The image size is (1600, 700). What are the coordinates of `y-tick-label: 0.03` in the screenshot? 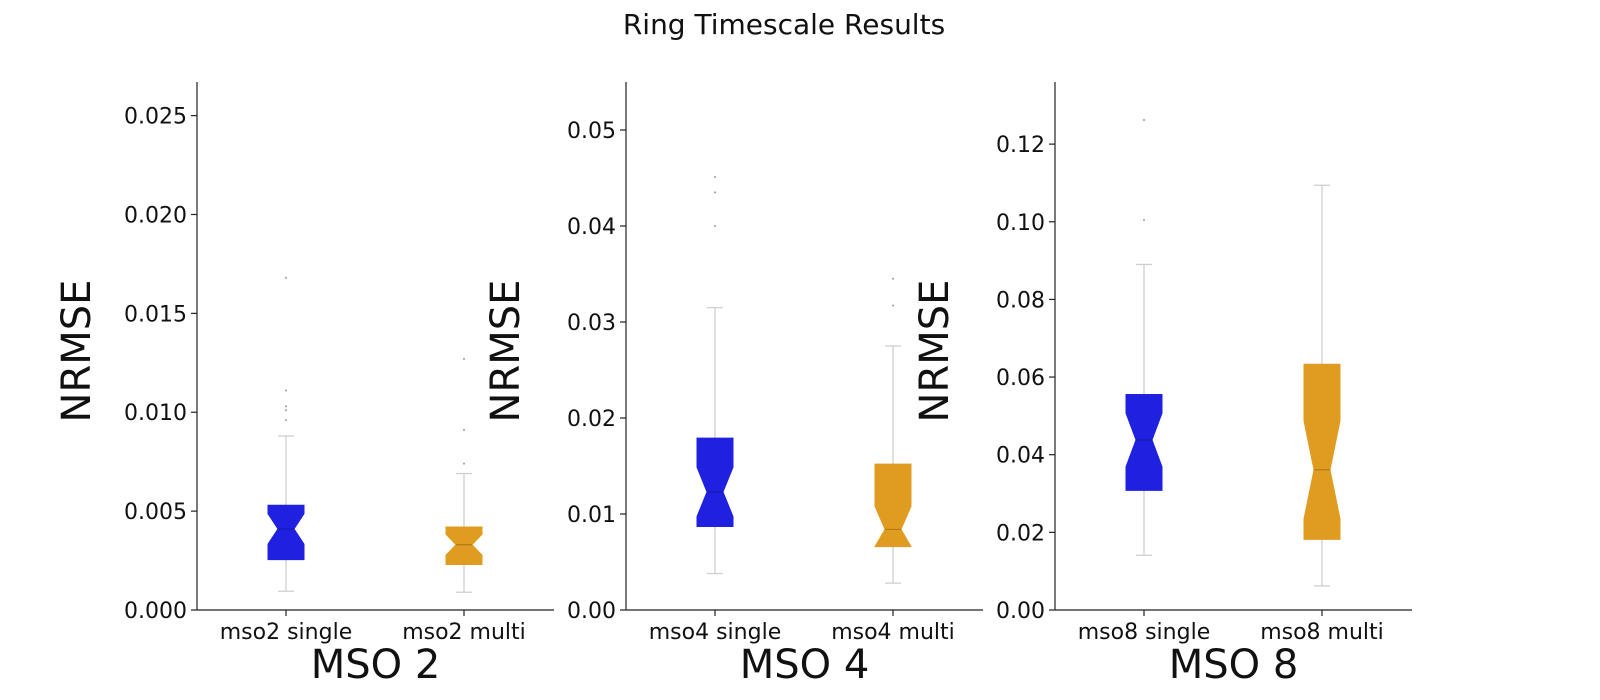 It's located at (591, 323).